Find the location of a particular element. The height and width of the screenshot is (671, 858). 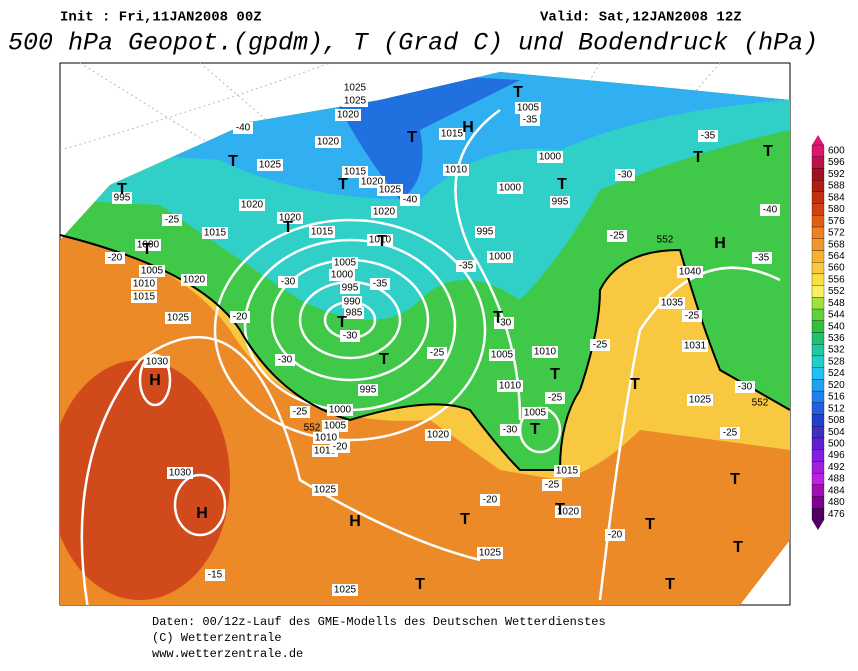

colorbar-label: 572 is located at coordinates (836, 233).